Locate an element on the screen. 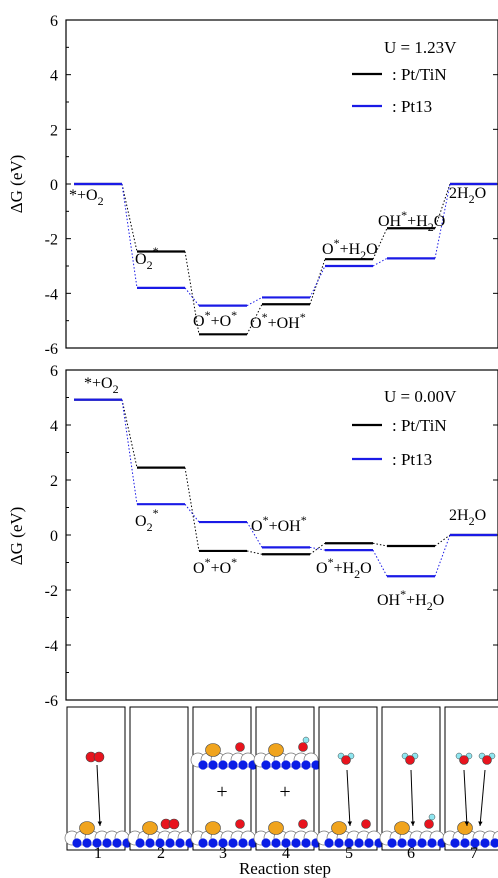 Image resolution: width=498 pixels, height=878 pixels. structure-step-3: + is located at coordinates (224, 778).